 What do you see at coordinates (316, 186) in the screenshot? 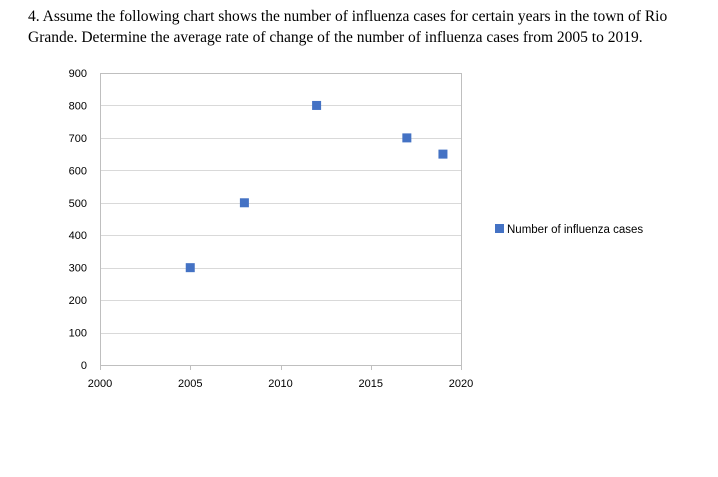
I see `data-points` at bounding box center [316, 186].